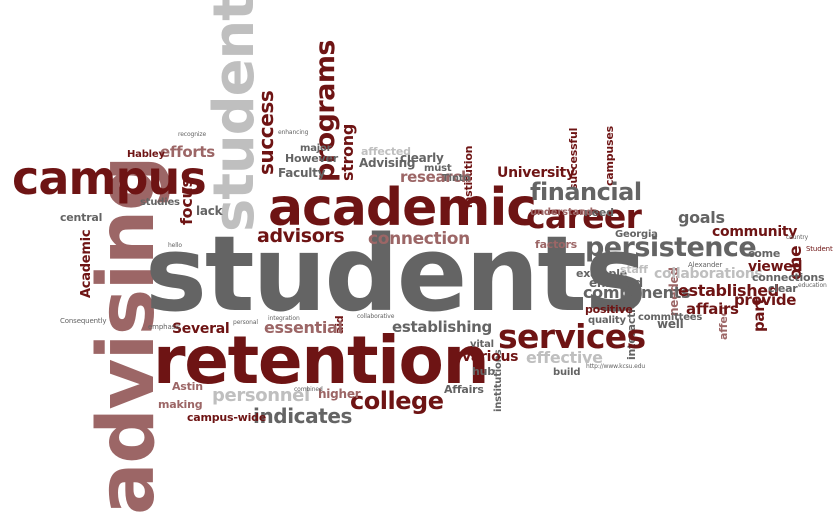  Describe the element at coordinates (339, 394) in the screenshot. I see `word-higher: higher` at that location.